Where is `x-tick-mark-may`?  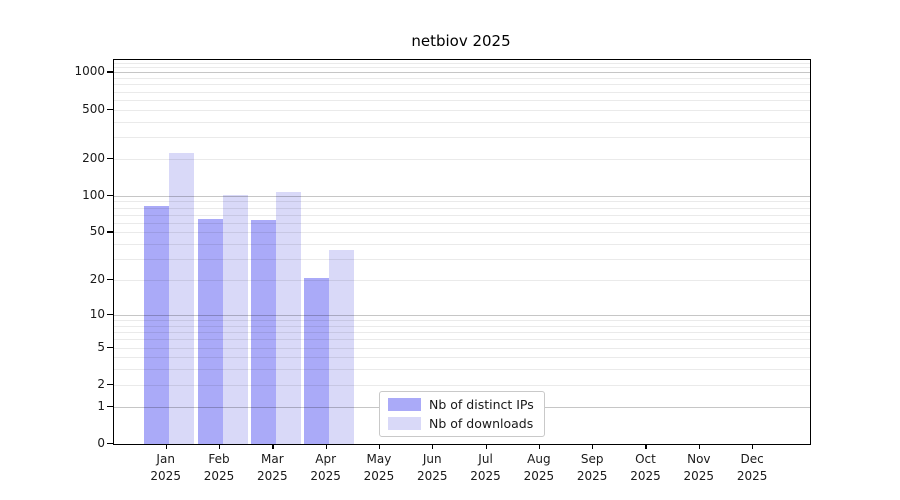 x-tick-mark-may is located at coordinates (379, 446).